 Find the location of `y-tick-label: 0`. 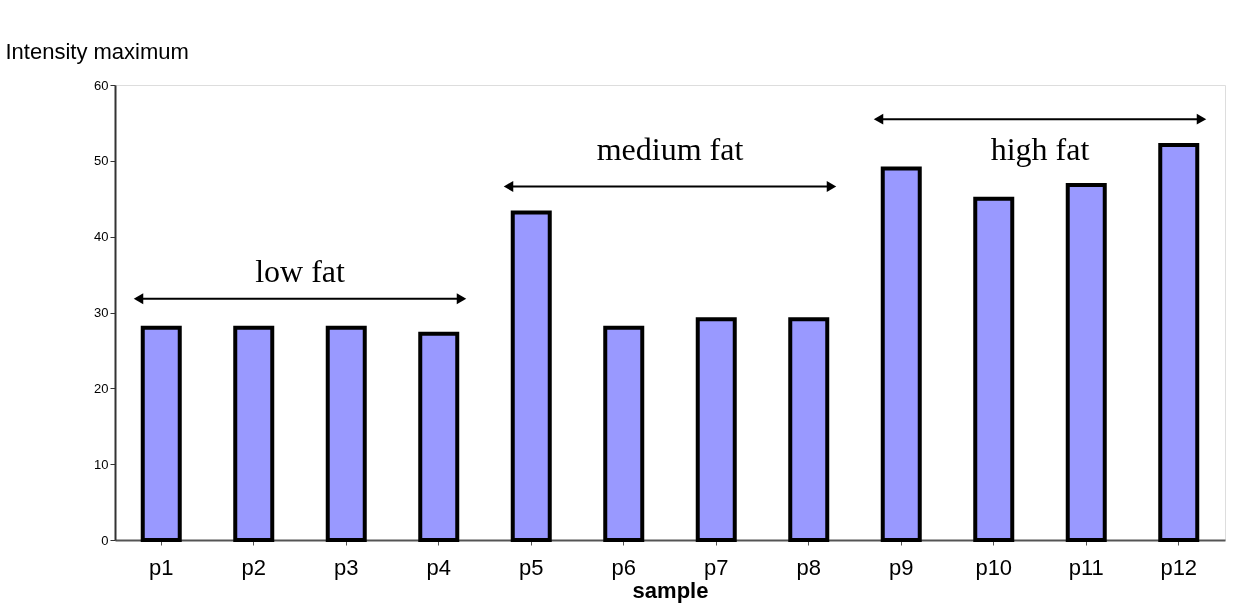

y-tick-label: 0 is located at coordinates (105, 540).